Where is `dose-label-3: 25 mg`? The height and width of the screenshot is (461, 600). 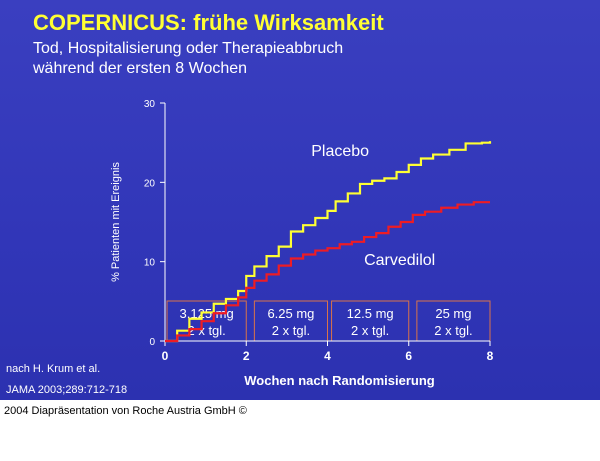
dose-label-3: 25 mg is located at coordinates (453, 313).